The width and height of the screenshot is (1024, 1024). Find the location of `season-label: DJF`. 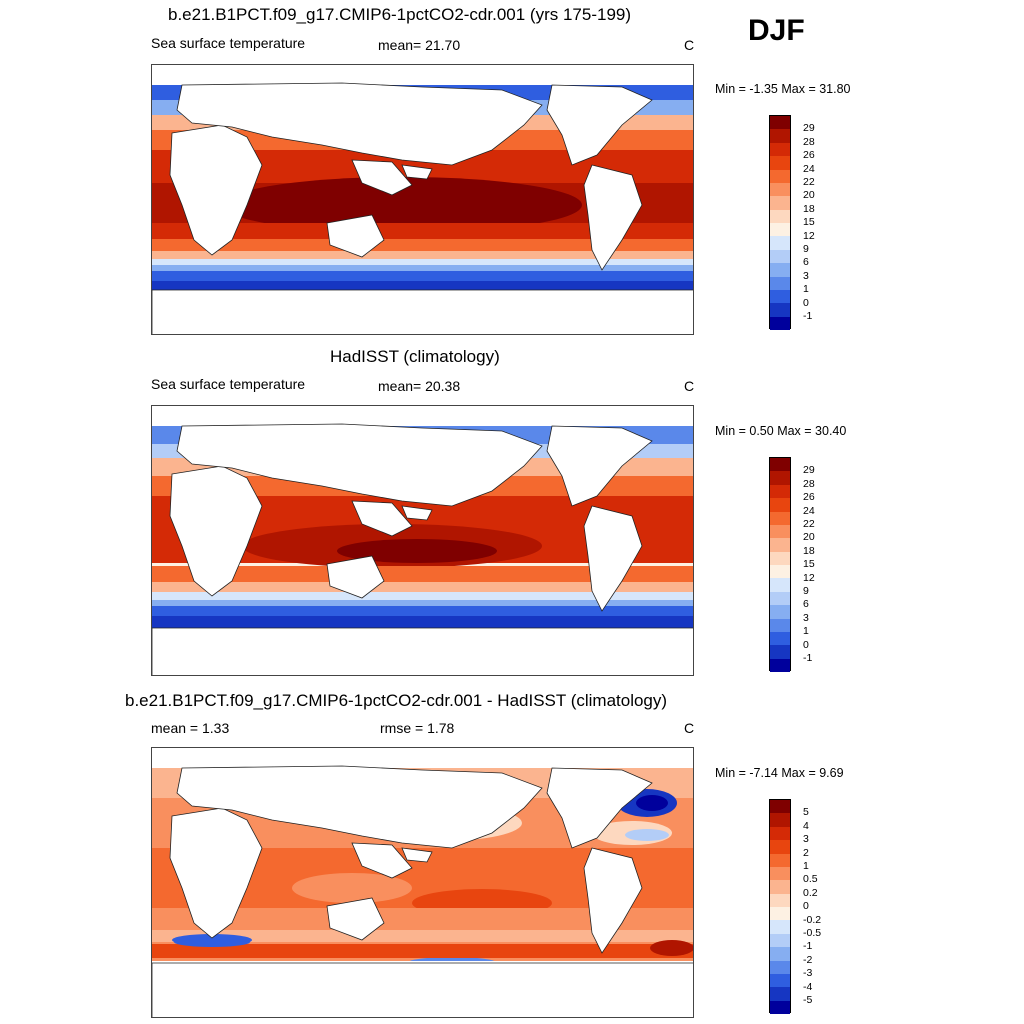

season-label: DJF is located at coordinates (776, 30).